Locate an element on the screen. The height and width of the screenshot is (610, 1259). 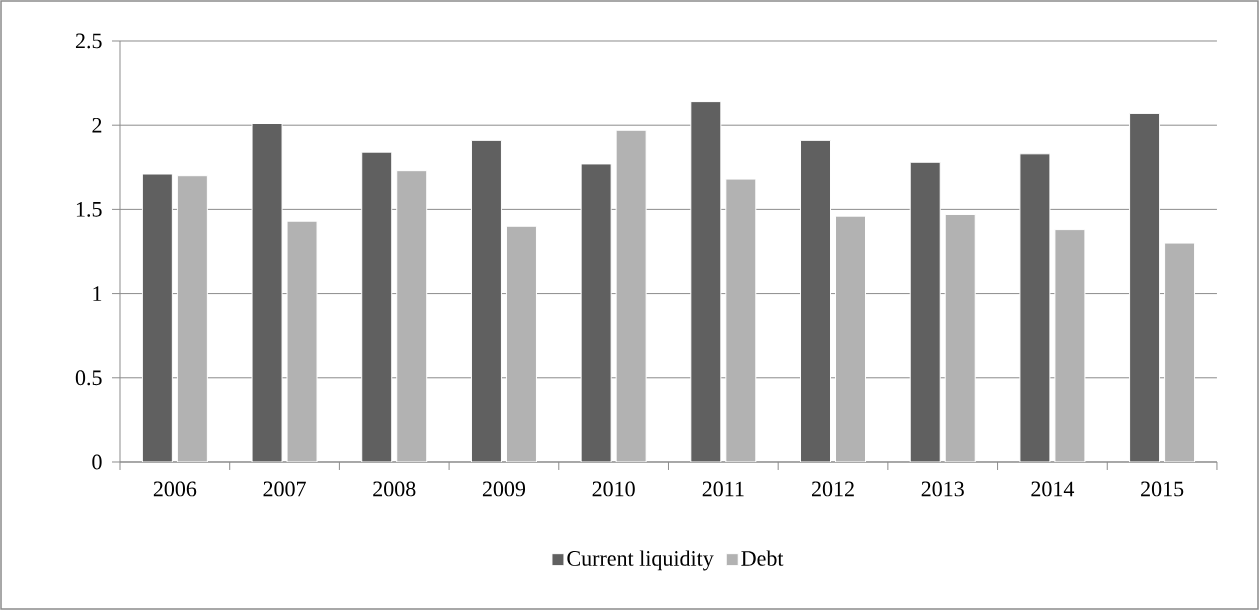
y-tick-label: 0 is located at coordinates (97, 462).